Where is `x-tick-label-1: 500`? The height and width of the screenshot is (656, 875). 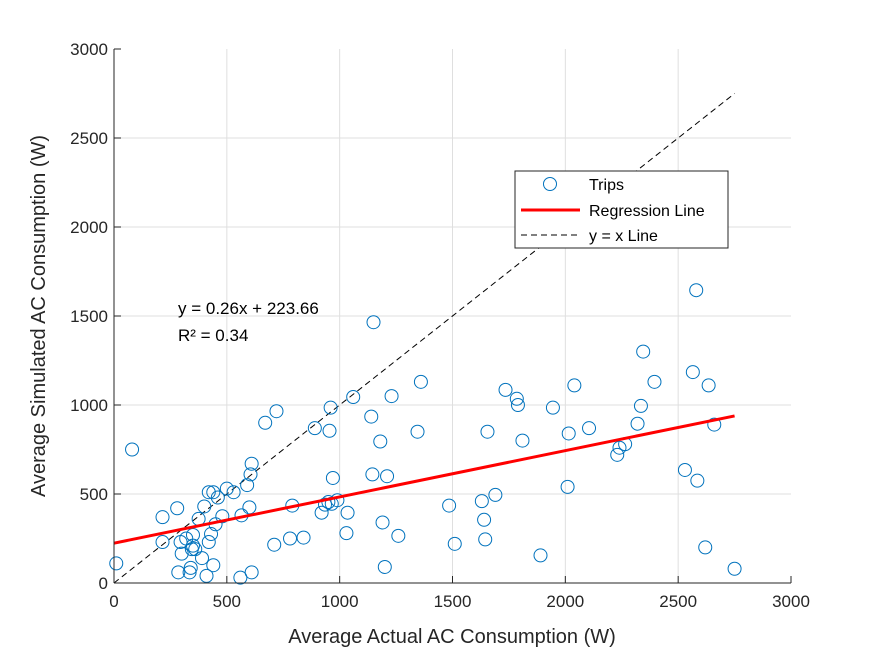
x-tick-label-1: 500 is located at coordinates (227, 601).